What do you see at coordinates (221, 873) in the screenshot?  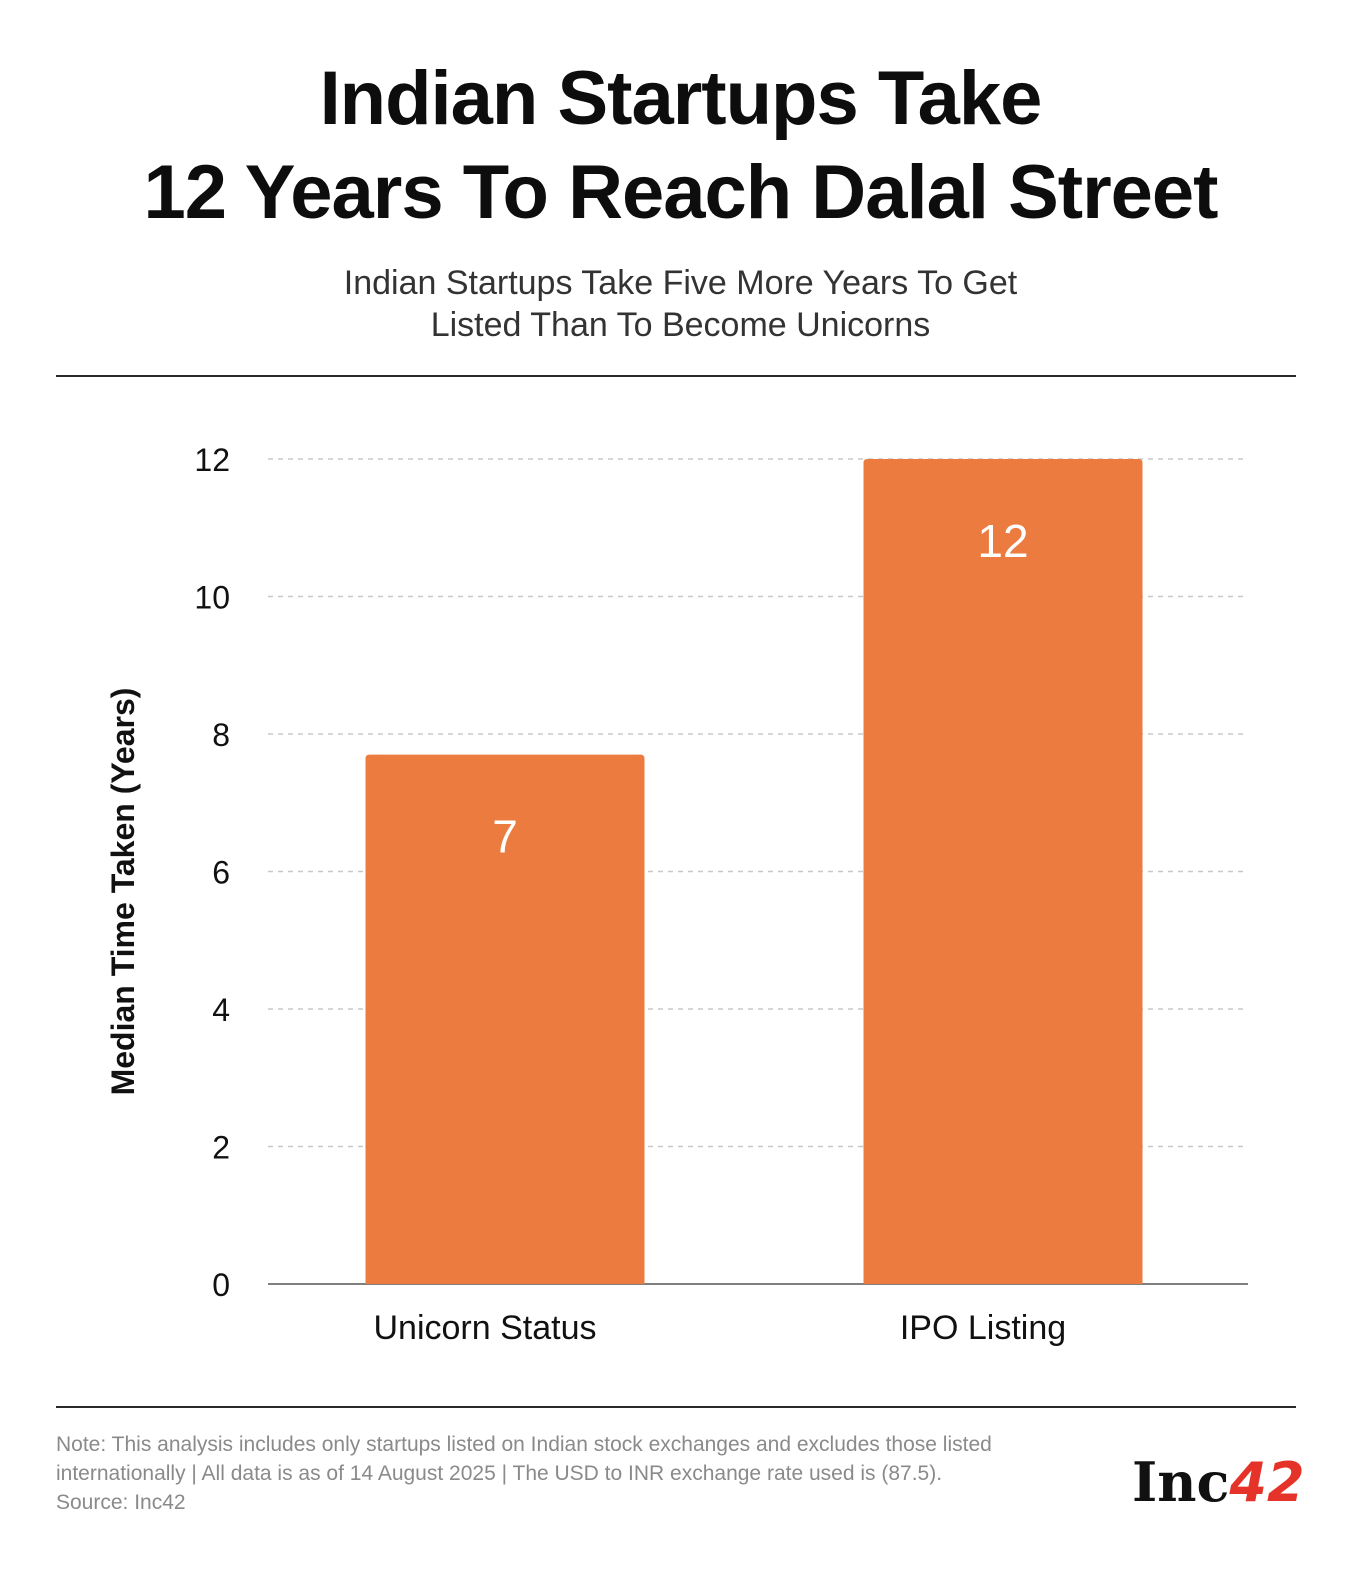 I see `y-tick-label: 6` at bounding box center [221, 873].